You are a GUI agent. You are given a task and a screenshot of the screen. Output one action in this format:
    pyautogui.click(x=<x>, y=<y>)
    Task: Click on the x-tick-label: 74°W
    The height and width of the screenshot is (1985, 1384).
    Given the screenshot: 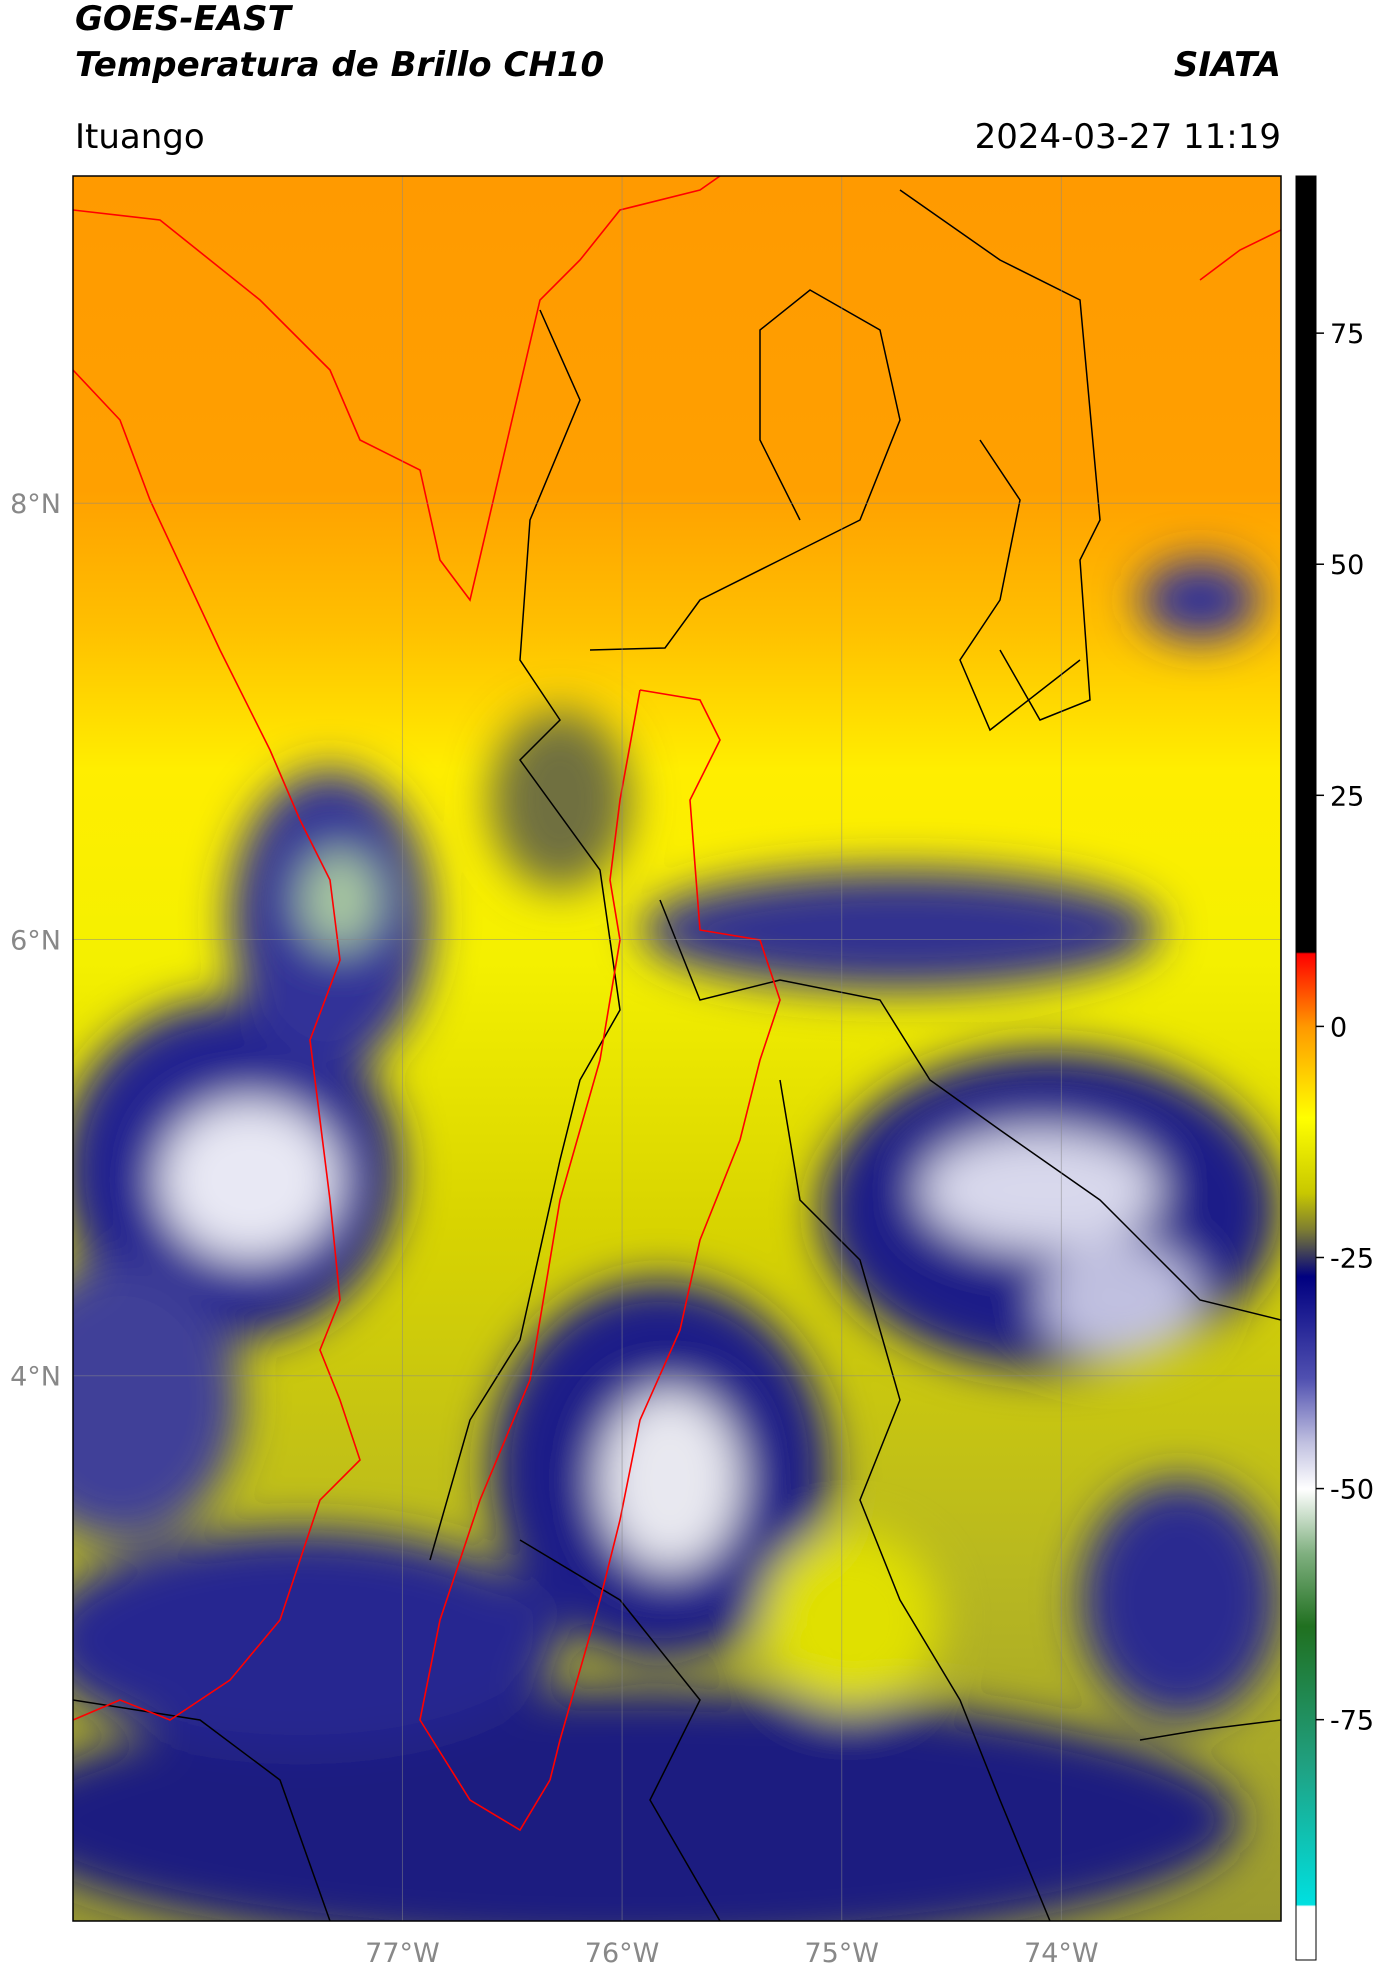 What is the action you would take?
    pyautogui.click(x=1061, y=1953)
    